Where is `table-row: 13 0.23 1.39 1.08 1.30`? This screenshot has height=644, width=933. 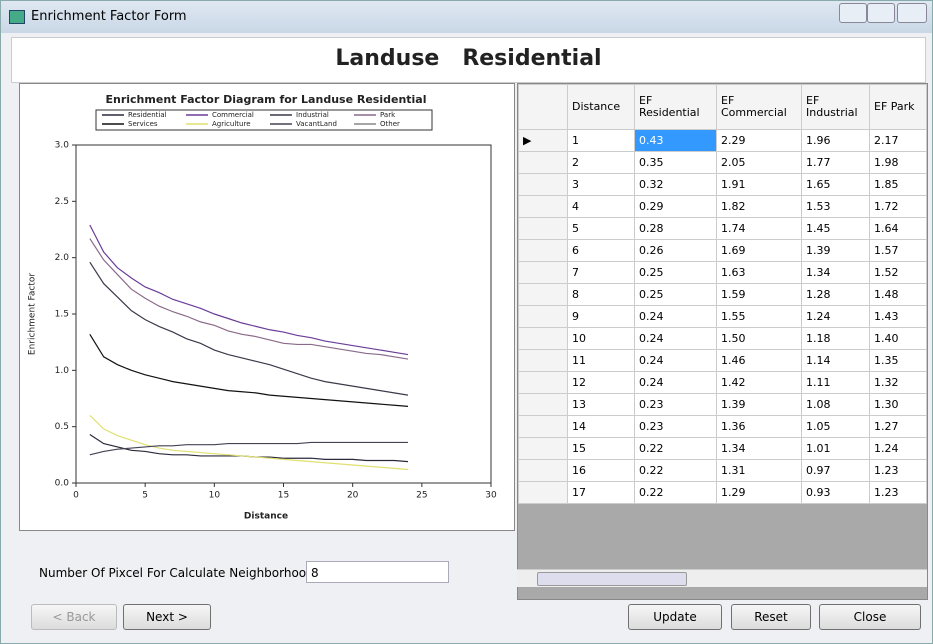 table-row: 13 0.23 1.39 1.08 1.30 is located at coordinates (722, 404).